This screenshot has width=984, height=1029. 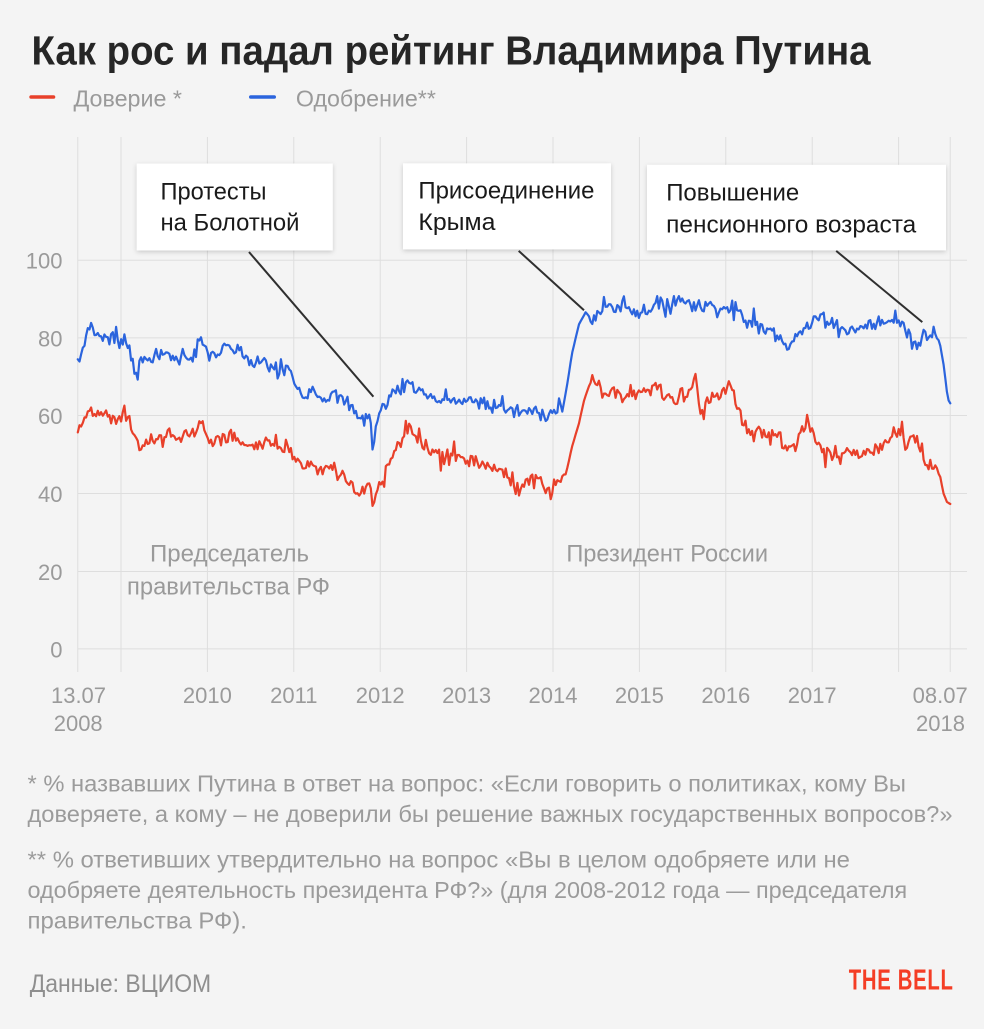 What do you see at coordinates (940, 695) in the screenshot?
I see `svg-text: 08.07` at bounding box center [940, 695].